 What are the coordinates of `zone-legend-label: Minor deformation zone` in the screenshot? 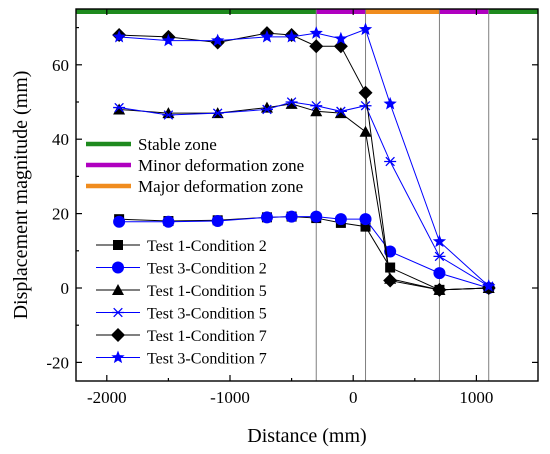 It's located at (221, 165).